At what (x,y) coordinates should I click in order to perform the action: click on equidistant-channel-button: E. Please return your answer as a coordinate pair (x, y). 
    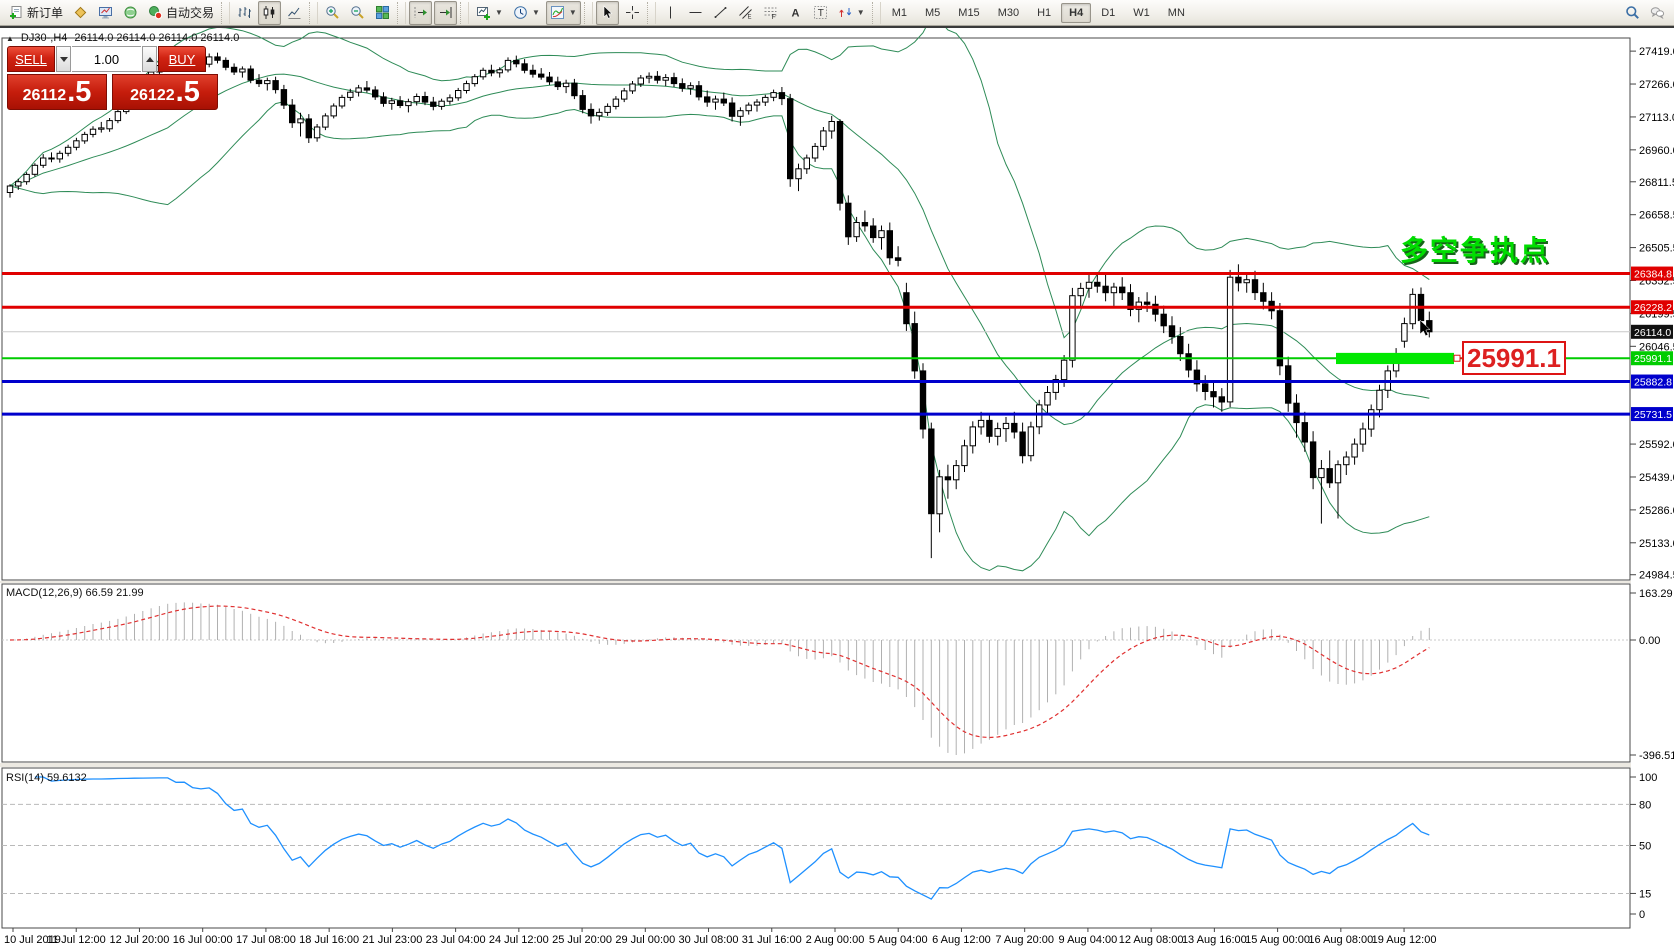
    Looking at the image, I should click on (745, 13).